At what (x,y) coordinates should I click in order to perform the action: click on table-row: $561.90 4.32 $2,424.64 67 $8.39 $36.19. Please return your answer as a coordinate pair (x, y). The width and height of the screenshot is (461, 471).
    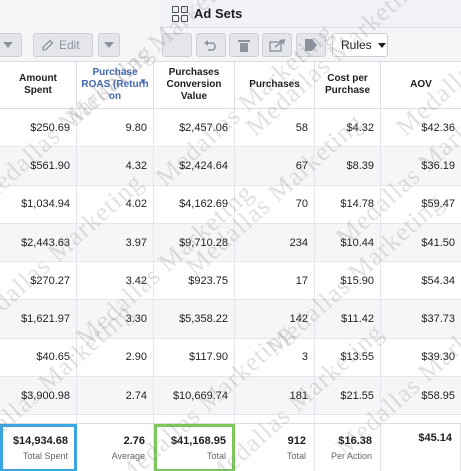
    Looking at the image, I should click on (230, 166).